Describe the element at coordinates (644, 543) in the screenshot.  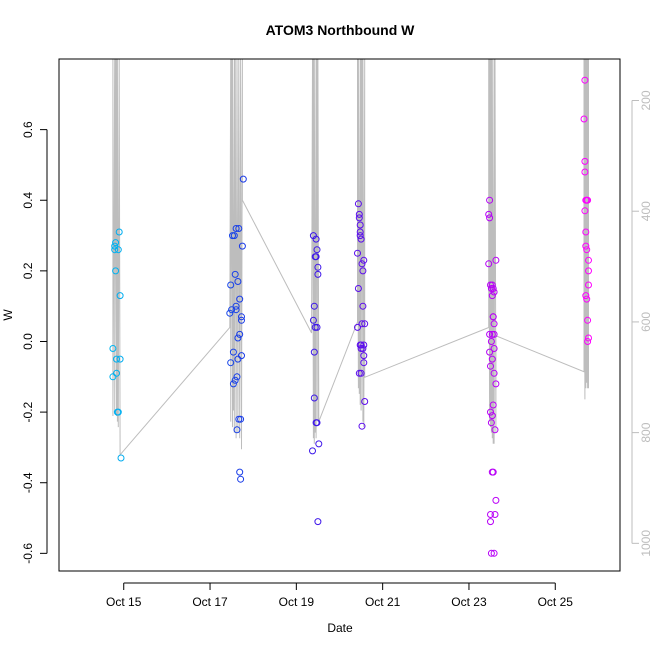
I see `right-axis-tick-label: 1000` at that location.